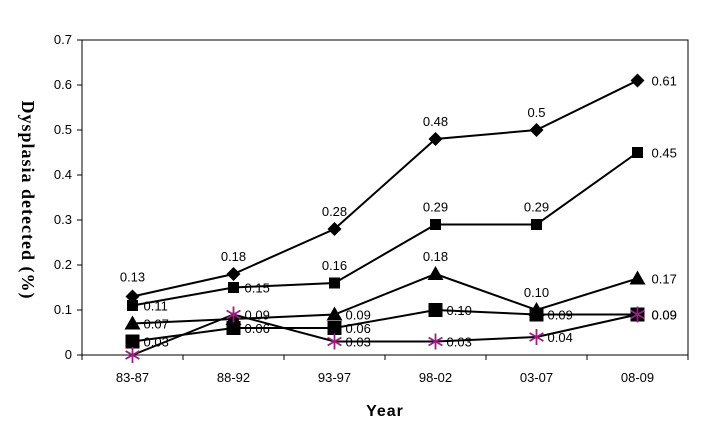 This screenshot has height=445, width=720. I want to click on y-tick-label: 0, so click(68, 354).